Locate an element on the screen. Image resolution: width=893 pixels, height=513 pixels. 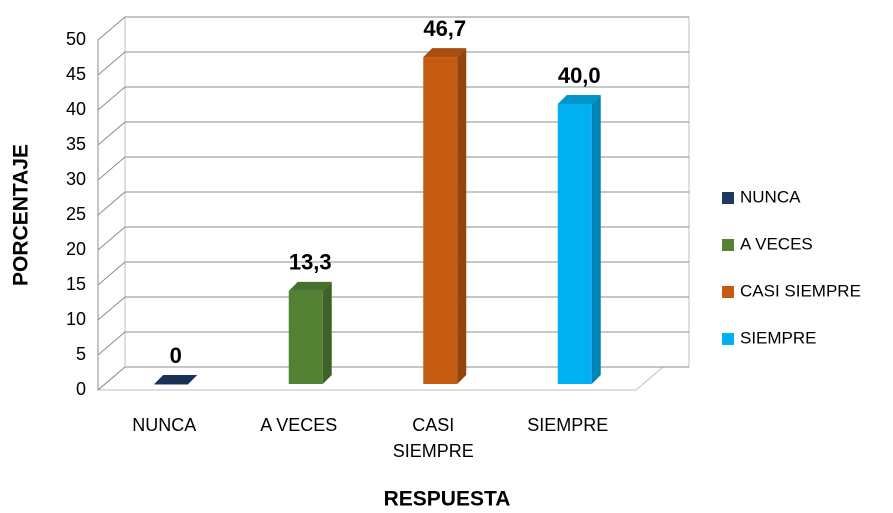
y-tick-label: 15 is located at coordinates (76, 284).